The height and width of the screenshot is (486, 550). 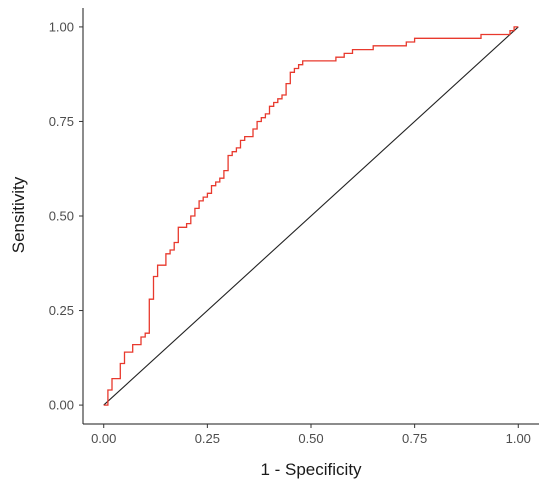 I want to click on x-tick-label: 0.50, so click(x=310, y=438).